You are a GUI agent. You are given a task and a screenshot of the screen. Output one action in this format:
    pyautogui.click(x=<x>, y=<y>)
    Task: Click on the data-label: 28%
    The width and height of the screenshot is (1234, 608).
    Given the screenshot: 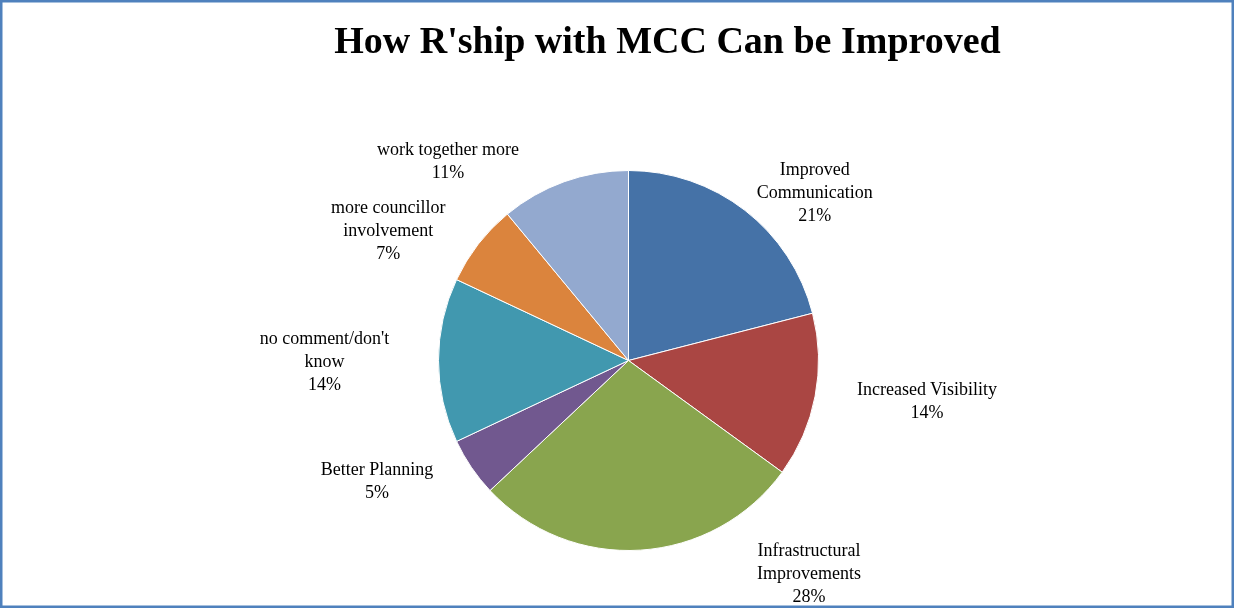 What is the action you would take?
    pyautogui.click(x=809, y=595)
    